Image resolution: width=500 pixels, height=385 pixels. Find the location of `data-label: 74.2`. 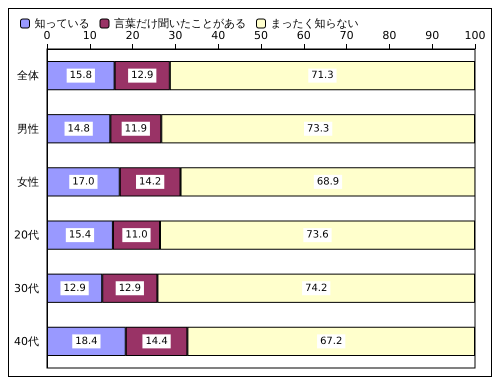

data-label: 74.2 is located at coordinates (316, 288).